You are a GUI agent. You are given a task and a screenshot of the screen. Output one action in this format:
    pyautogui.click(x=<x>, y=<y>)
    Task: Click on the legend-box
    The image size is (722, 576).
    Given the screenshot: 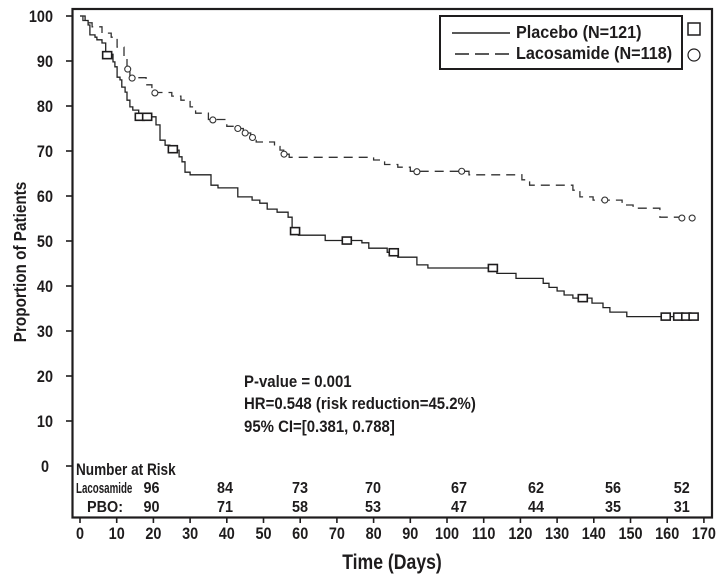 What is the action you would take?
    pyautogui.click(x=561, y=42)
    